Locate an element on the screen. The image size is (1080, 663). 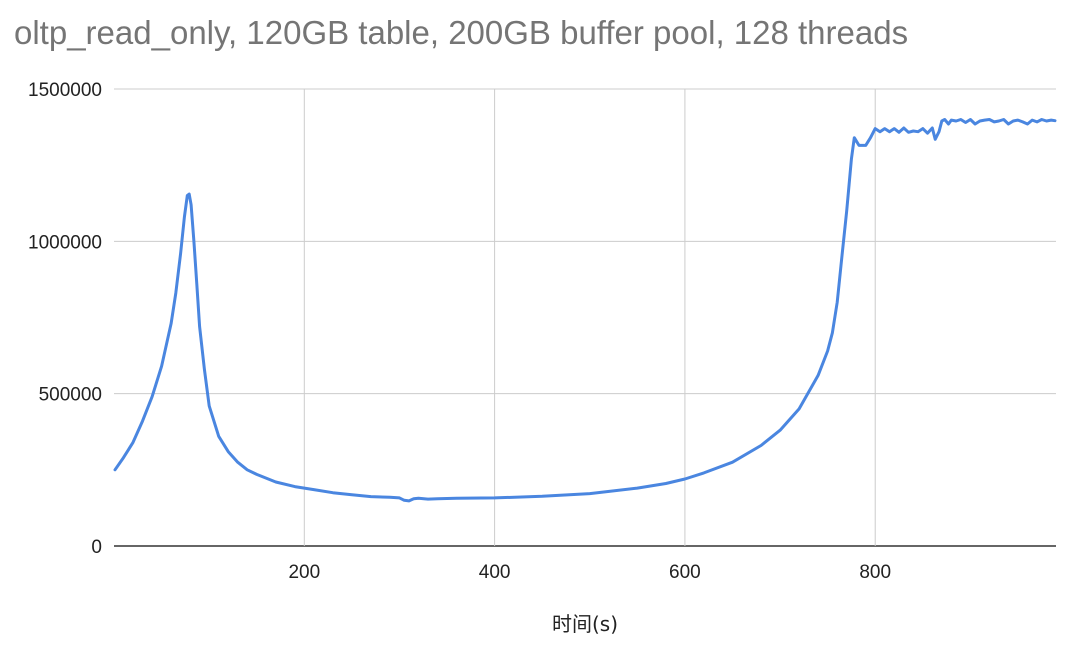
y-tick-label: 500000 is located at coordinates (70, 395).